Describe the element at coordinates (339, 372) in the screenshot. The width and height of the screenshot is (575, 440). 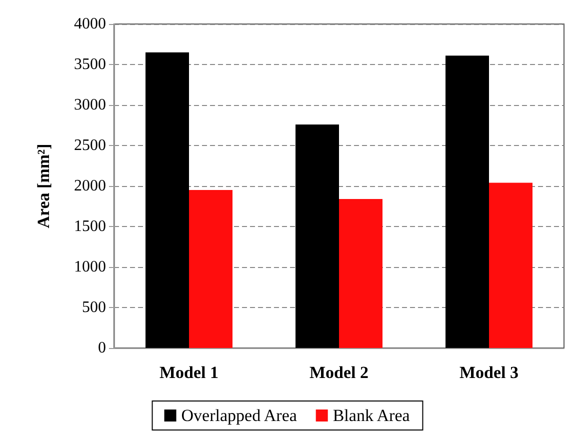
I see `x-tick-label: Model 2` at that location.